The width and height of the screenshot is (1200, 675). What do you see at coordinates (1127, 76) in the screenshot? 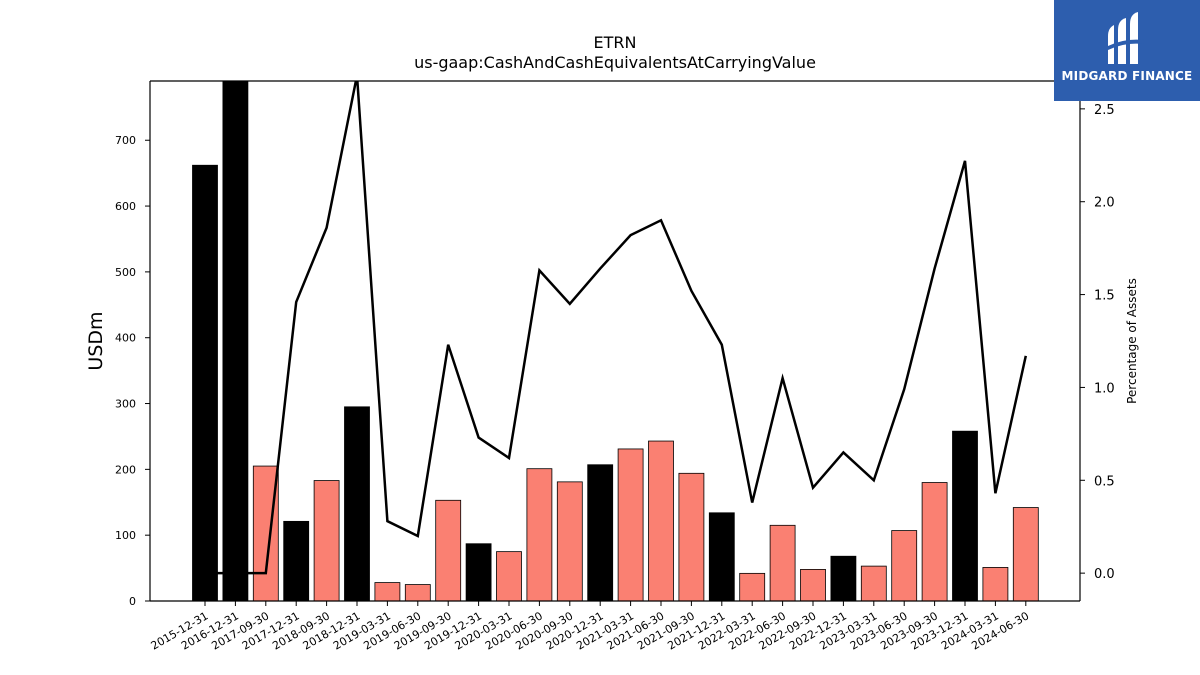
I see `logo-text: MIDGARD FINANCE` at bounding box center [1127, 76].